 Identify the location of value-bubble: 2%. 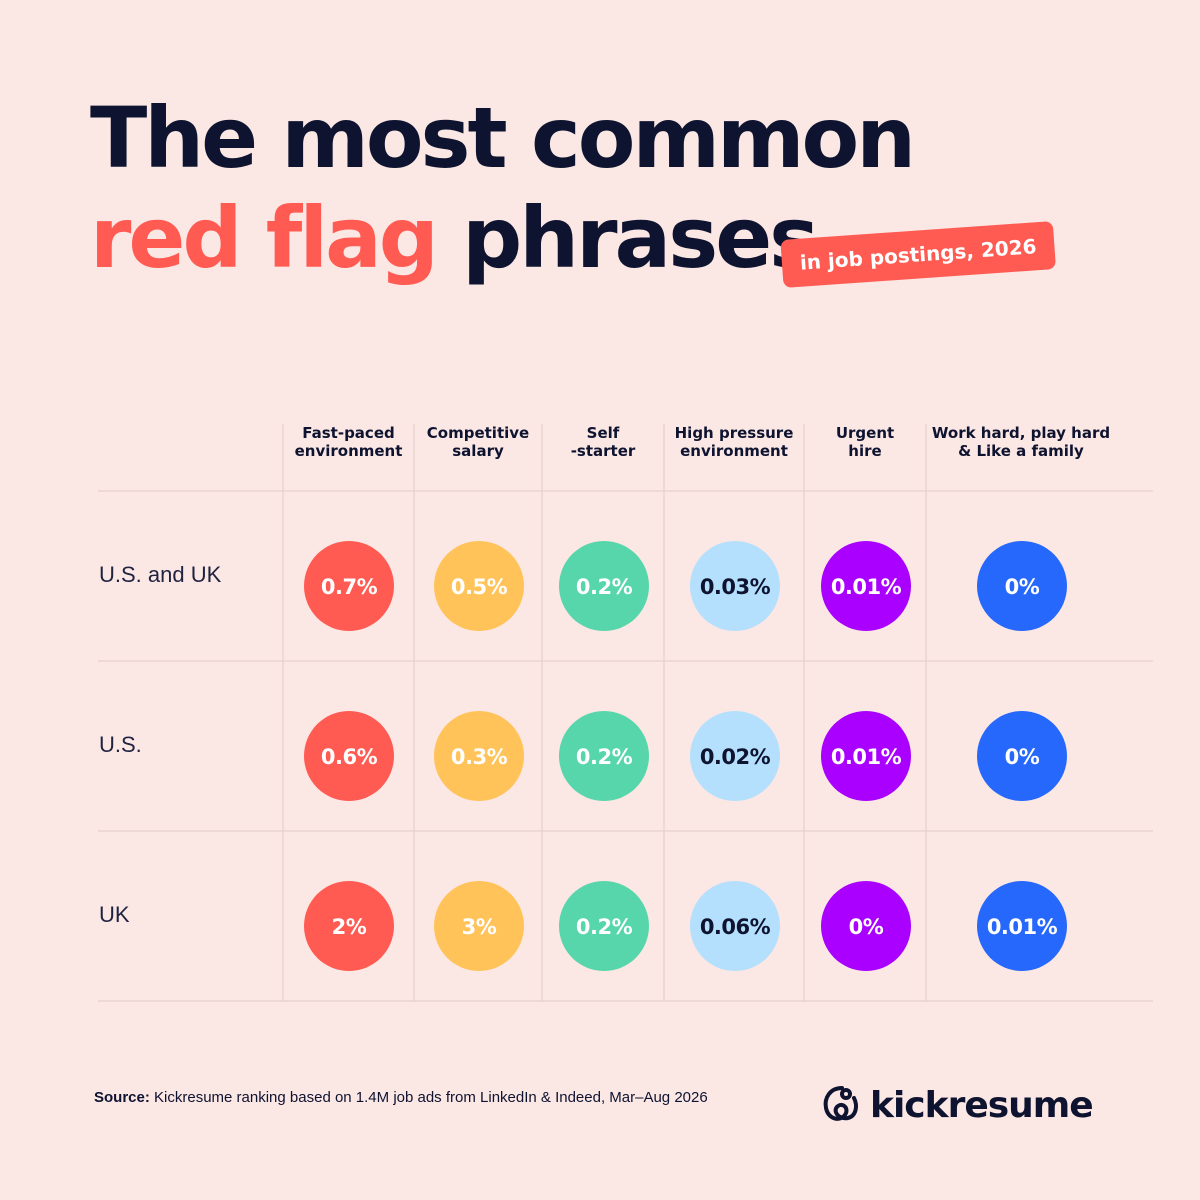
(349, 926).